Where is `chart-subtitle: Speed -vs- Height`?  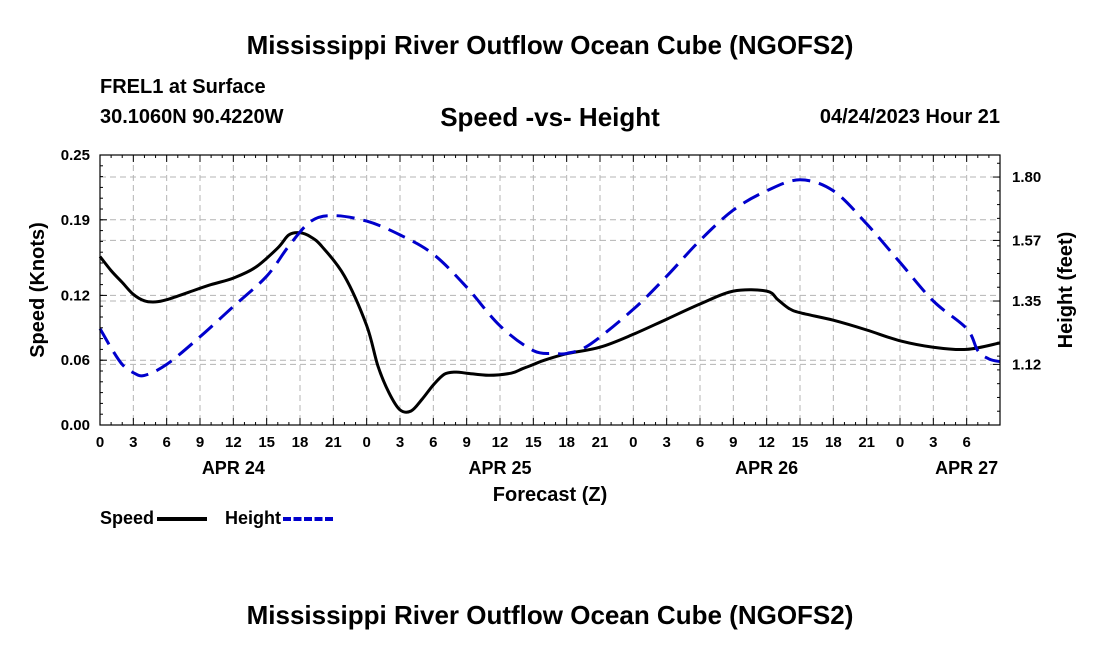
chart-subtitle: Speed -vs- Height is located at coordinates (550, 117).